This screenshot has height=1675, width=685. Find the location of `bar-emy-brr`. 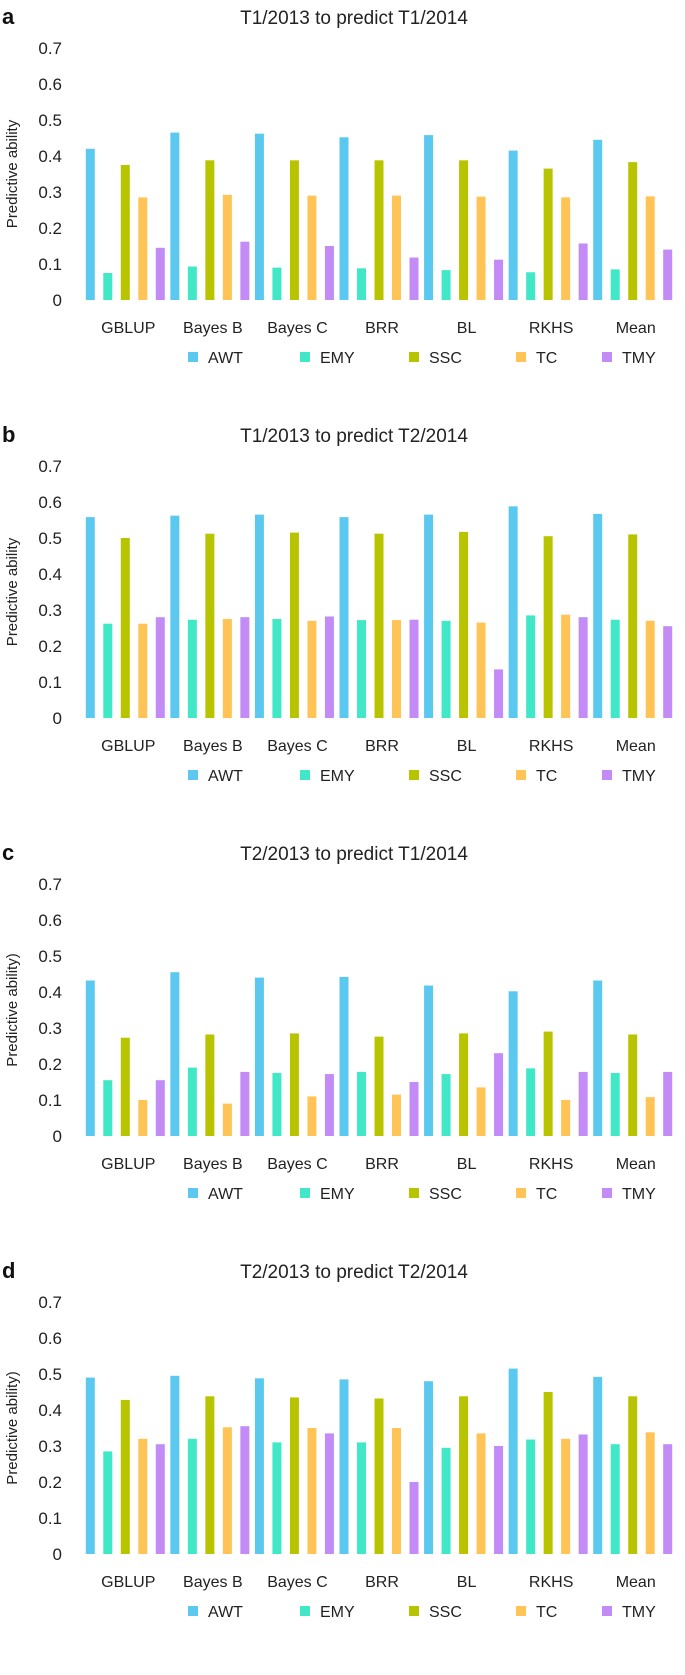

bar-emy-brr is located at coordinates (361, 284).